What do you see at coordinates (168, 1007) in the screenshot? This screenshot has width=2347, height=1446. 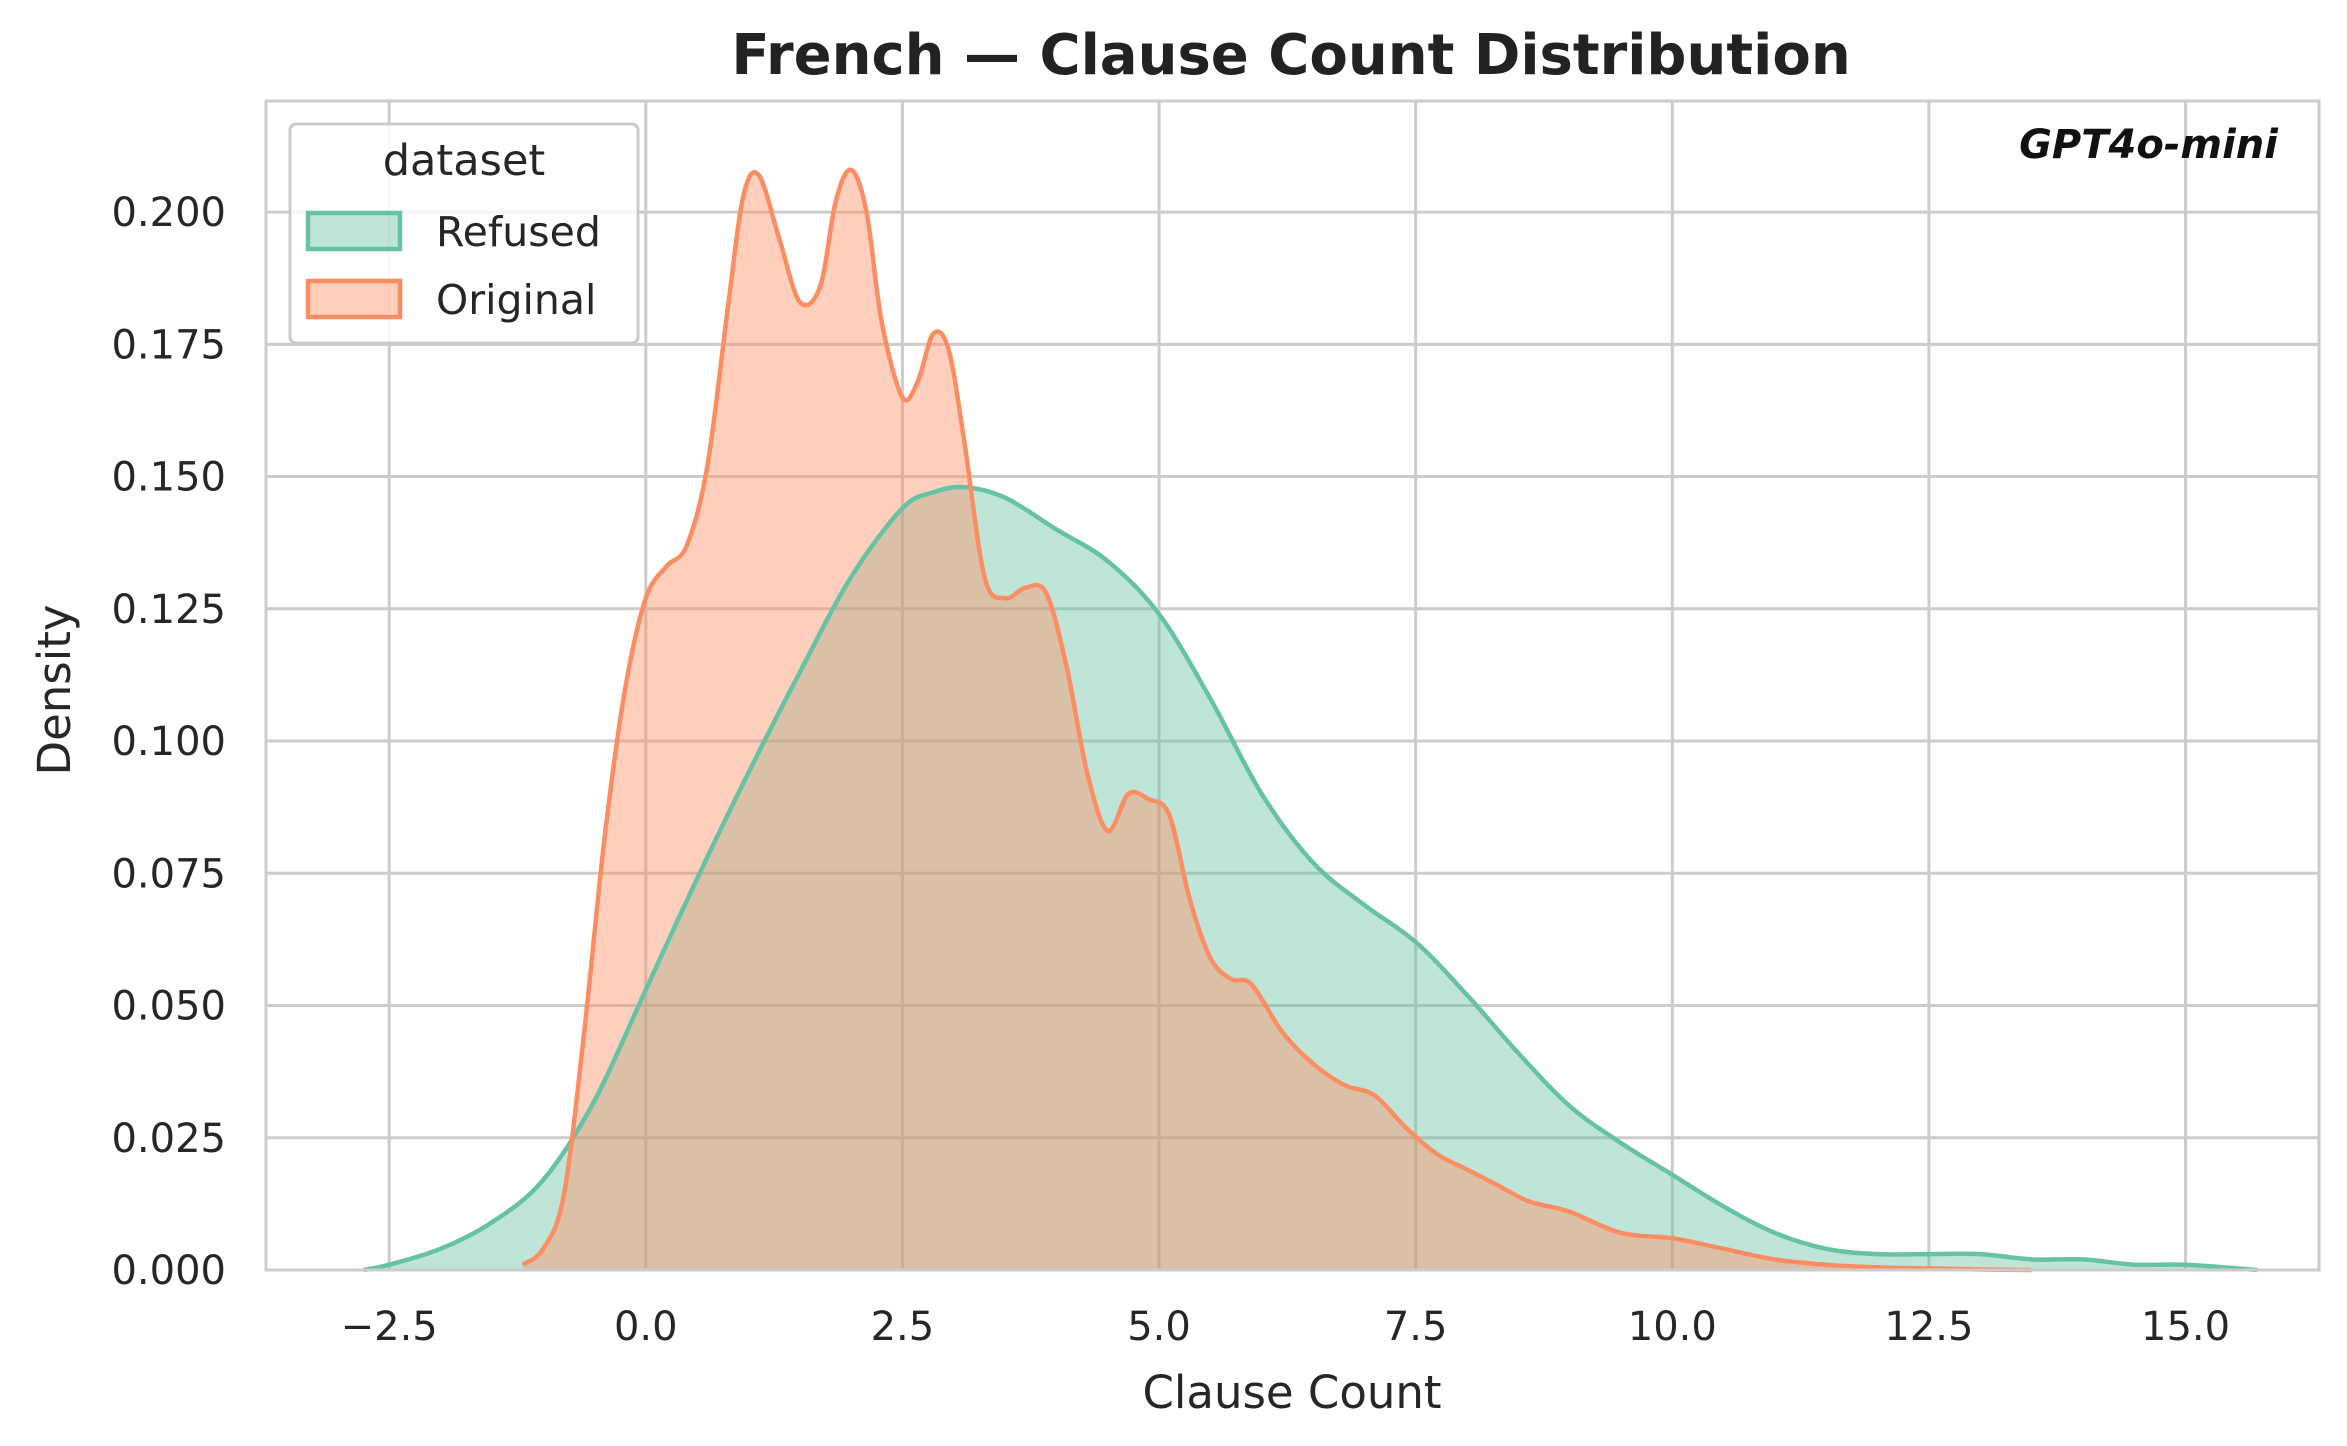 I see `y-tick-label: 0.050` at bounding box center [168, 1007].